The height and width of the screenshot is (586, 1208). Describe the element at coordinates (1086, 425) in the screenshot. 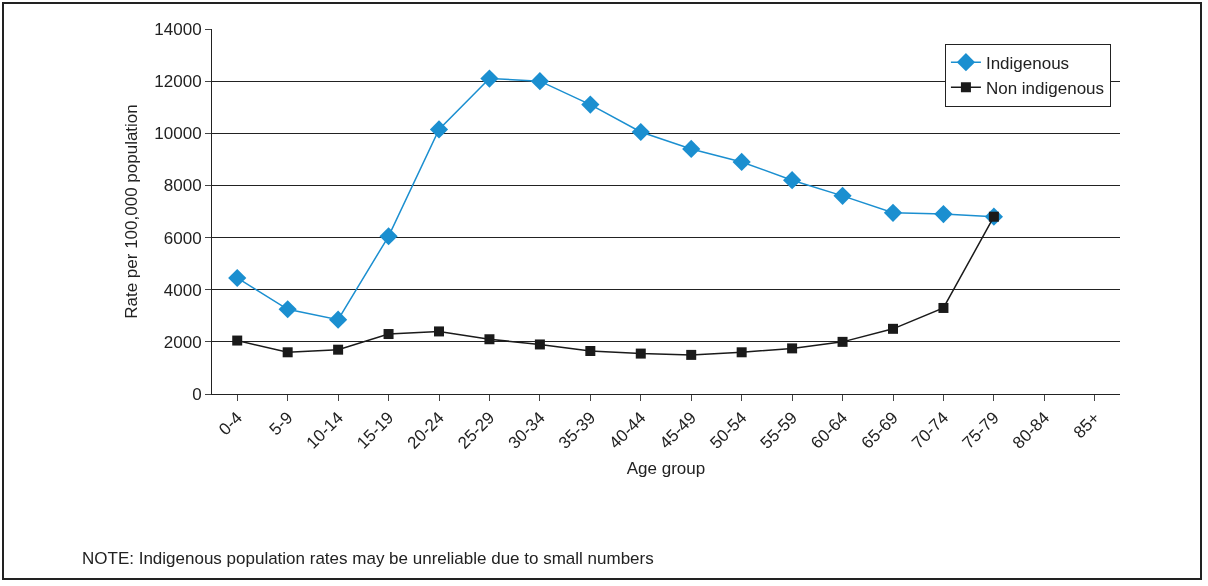

I see `x-tick-label: 85+` at that location.